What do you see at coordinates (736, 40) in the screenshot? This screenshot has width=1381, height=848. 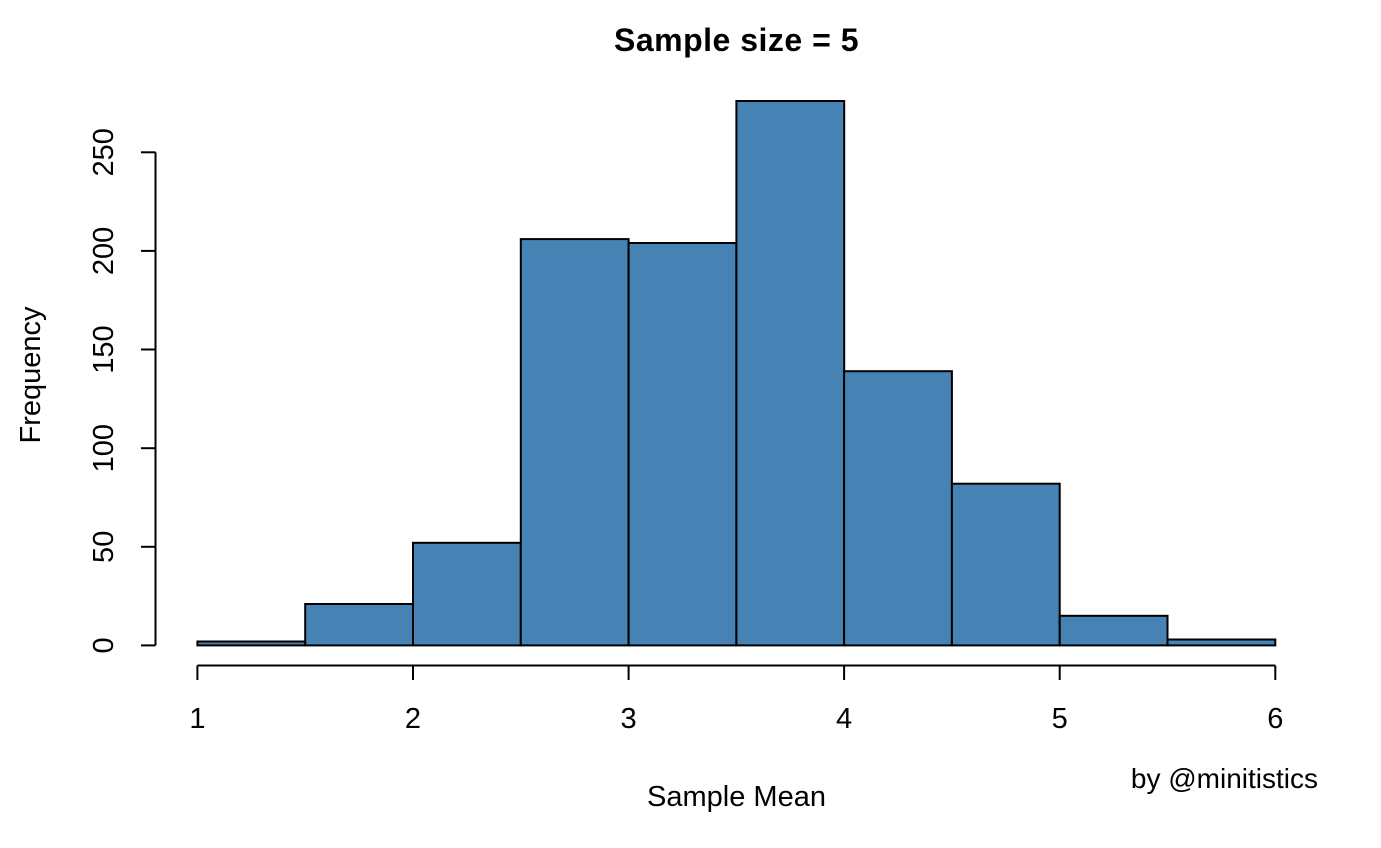 I see `chart-title: Sample size = 5` at bounding box center [736, 40].